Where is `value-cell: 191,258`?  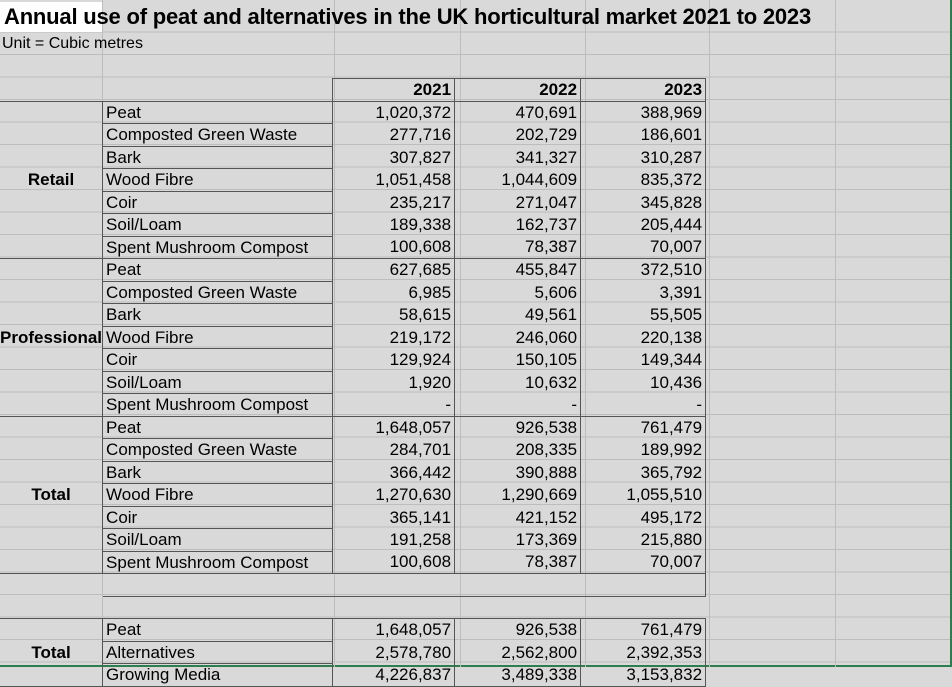
value-cell: 191,258 is located at coordinates (394, 539).